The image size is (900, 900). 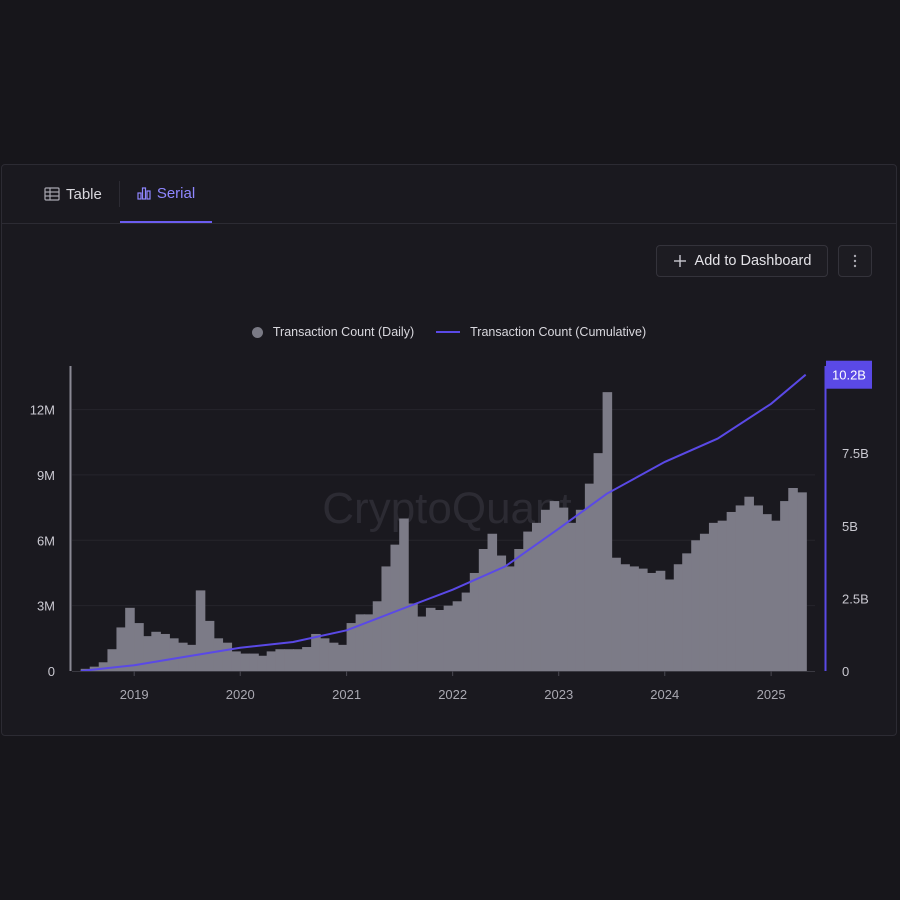 I want to click on legend-daily-label: Transaction Count (Daily), so click(x=343, y=332).